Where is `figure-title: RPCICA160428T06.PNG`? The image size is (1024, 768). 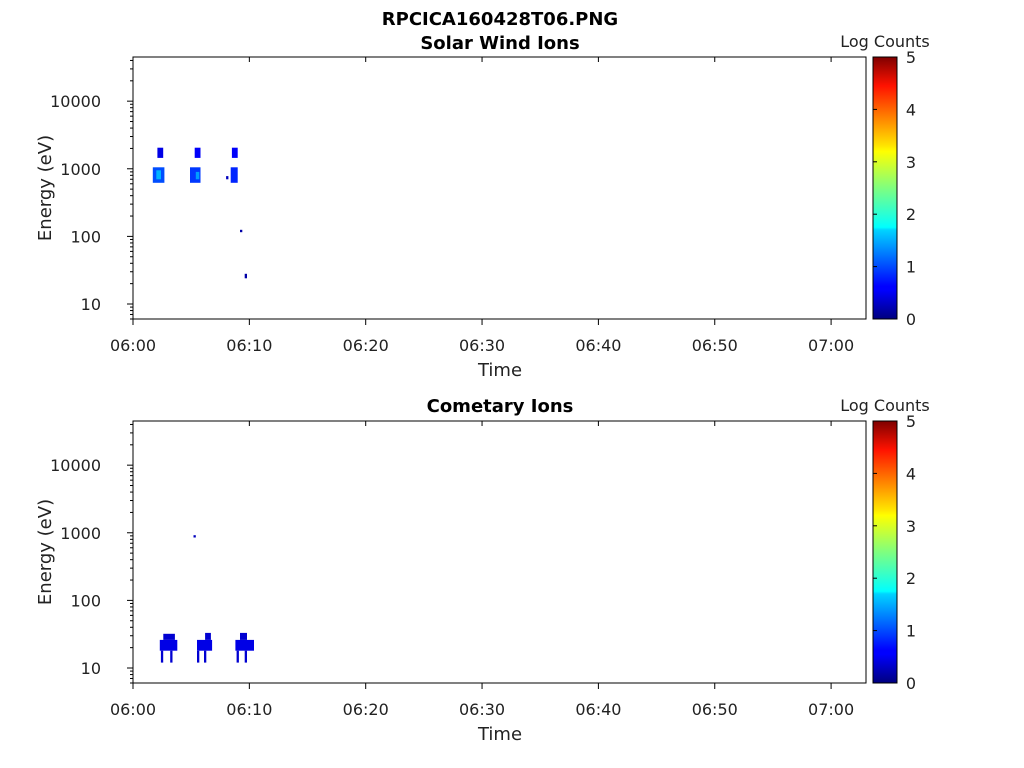
figure-title: RPCICA160428T06.PNG is located at coordinates (500, 19).